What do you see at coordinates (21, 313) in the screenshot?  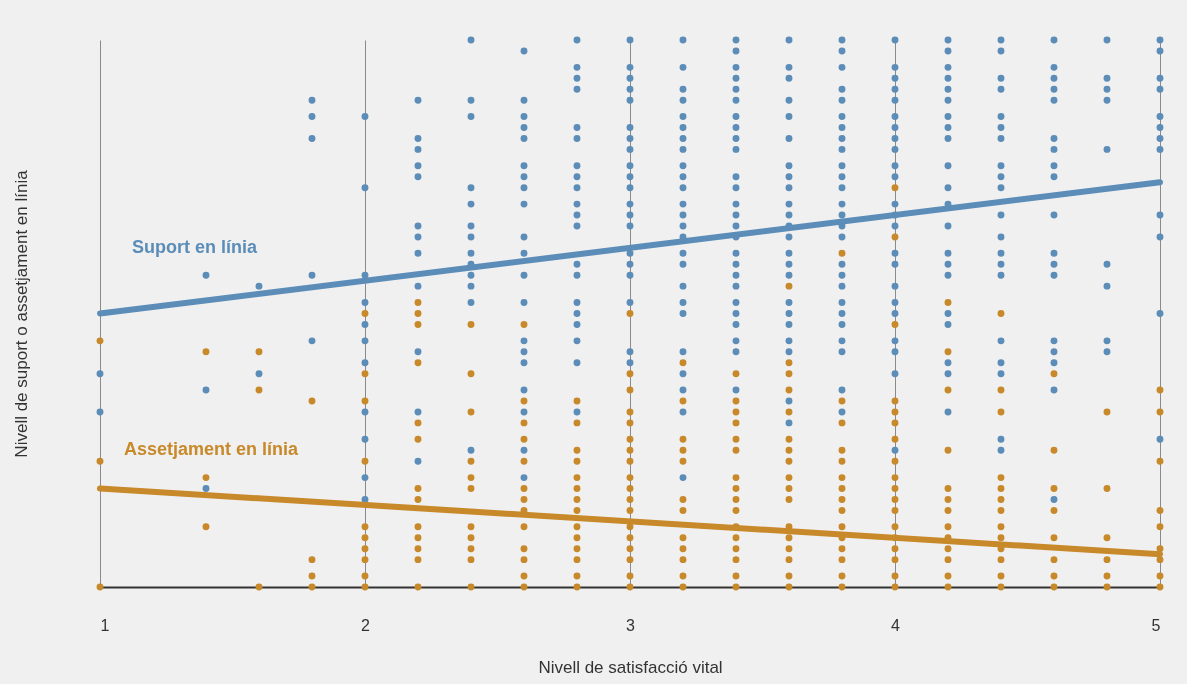 I see `y-axis-title: Nivell de suport o assetjament en línia` at bounding box center [21, 313].